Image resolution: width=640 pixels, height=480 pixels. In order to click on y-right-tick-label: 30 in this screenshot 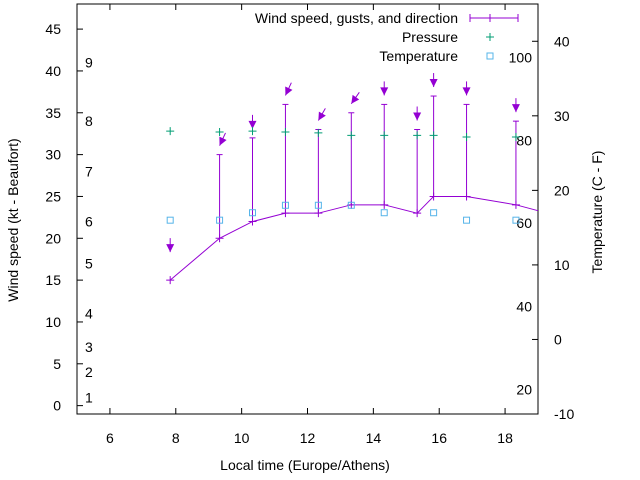, I will do `click(562, 116)`.